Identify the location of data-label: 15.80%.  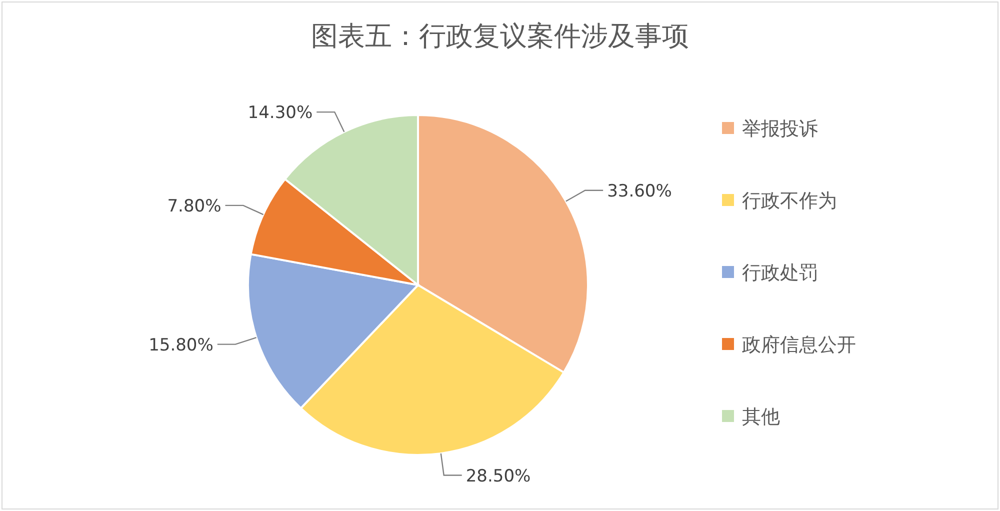
(181, 345).